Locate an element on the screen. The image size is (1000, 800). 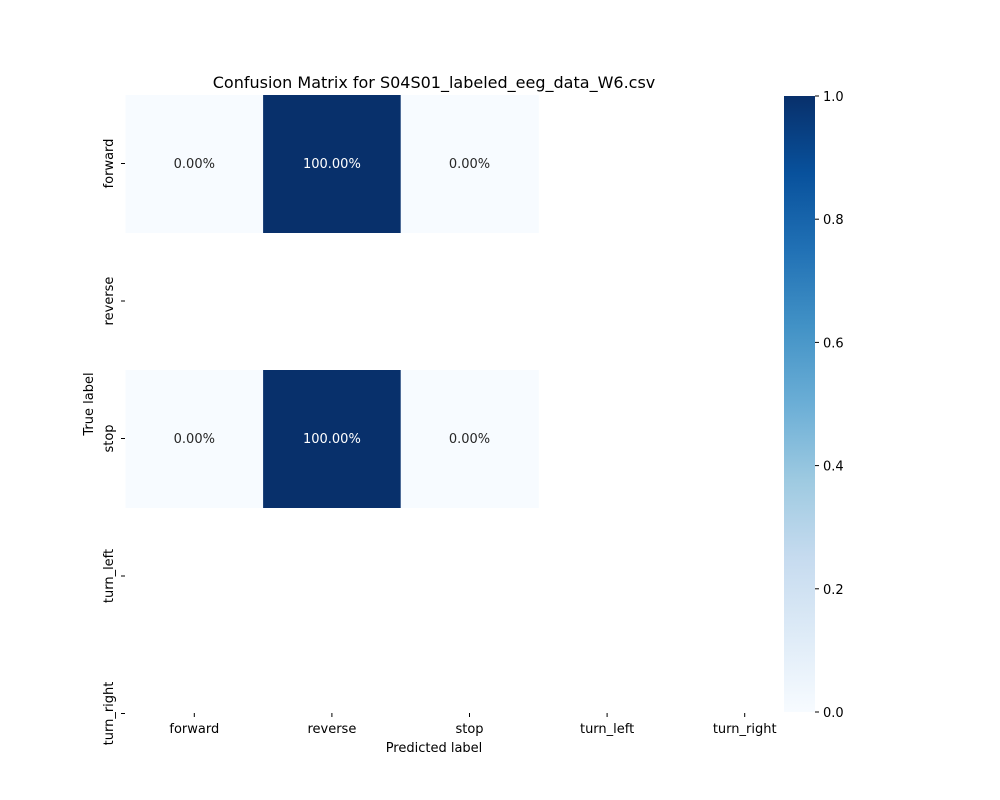
colorbar-tick-label: 0.4 is located at coordinates (833, 467).